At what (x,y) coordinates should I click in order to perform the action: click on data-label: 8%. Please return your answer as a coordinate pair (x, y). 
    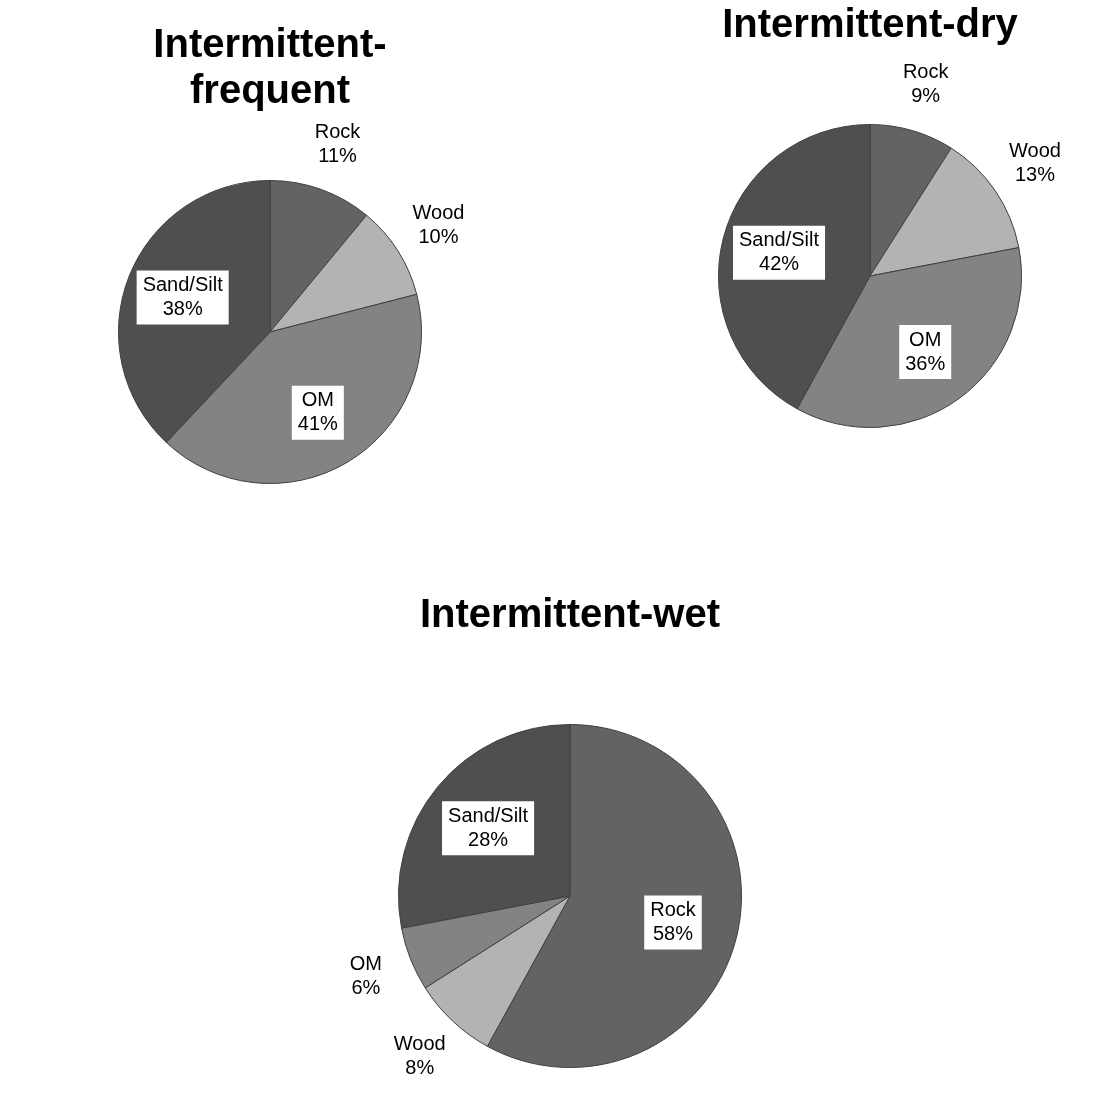
    Looking at the image, I should click on (420, 1066).